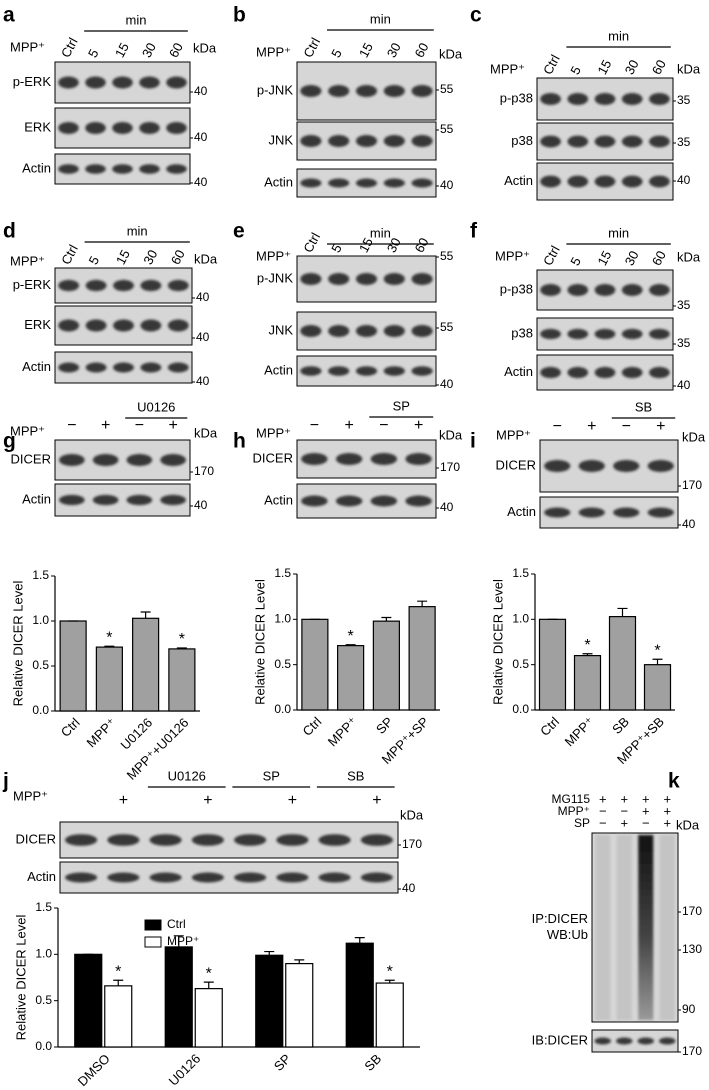 Image resolution: width=709 pixels, height=1090 pixels. I want to click on lane-label: 60, so click(422, 50).